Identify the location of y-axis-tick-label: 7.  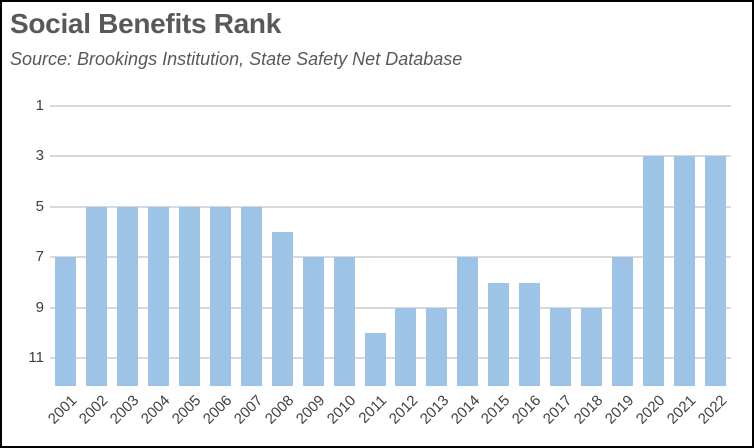
(39, 257).